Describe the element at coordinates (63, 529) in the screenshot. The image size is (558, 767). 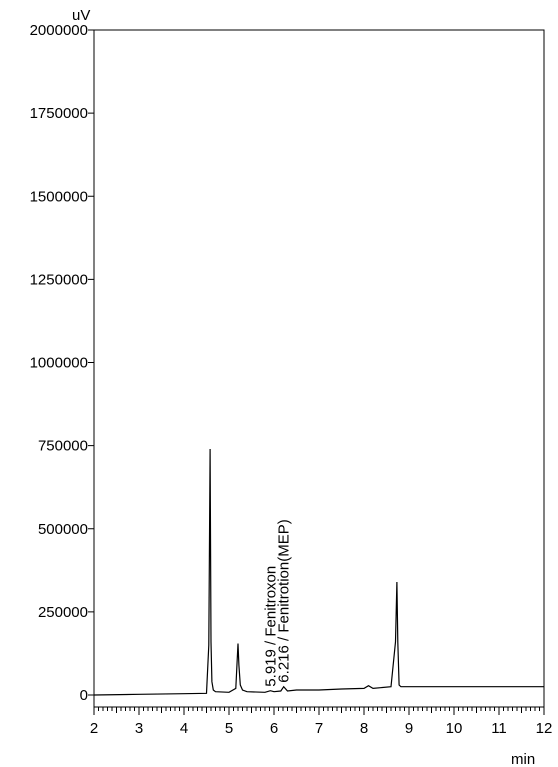
I see `y-tick-label: 500000` at that location.